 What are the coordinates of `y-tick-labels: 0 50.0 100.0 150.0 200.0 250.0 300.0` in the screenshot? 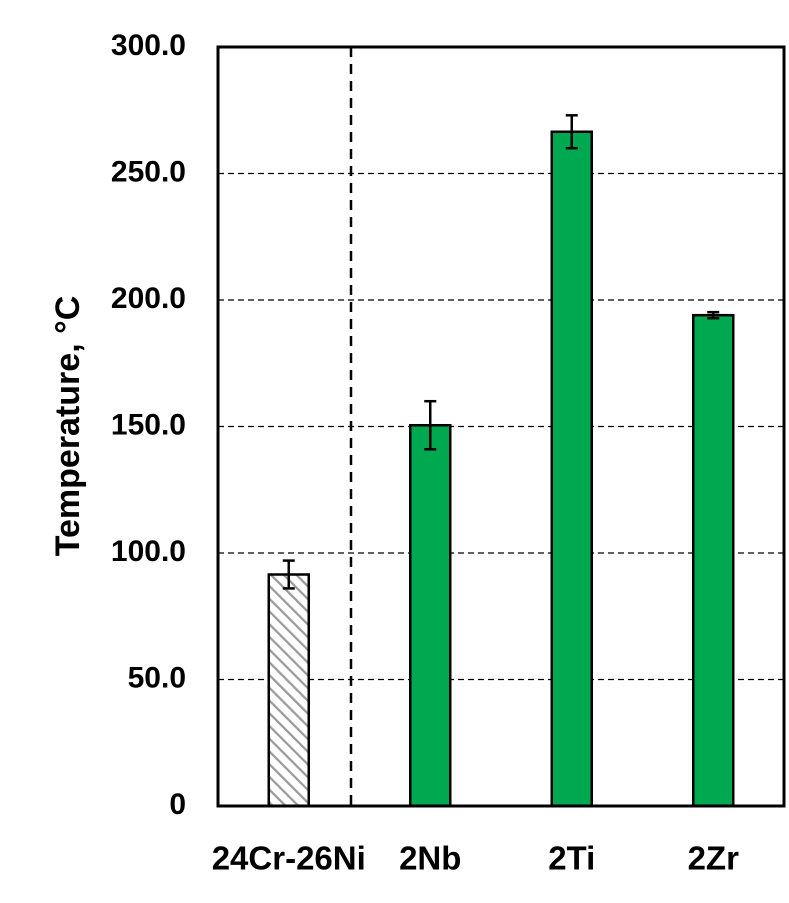 It's located at (148, 425).